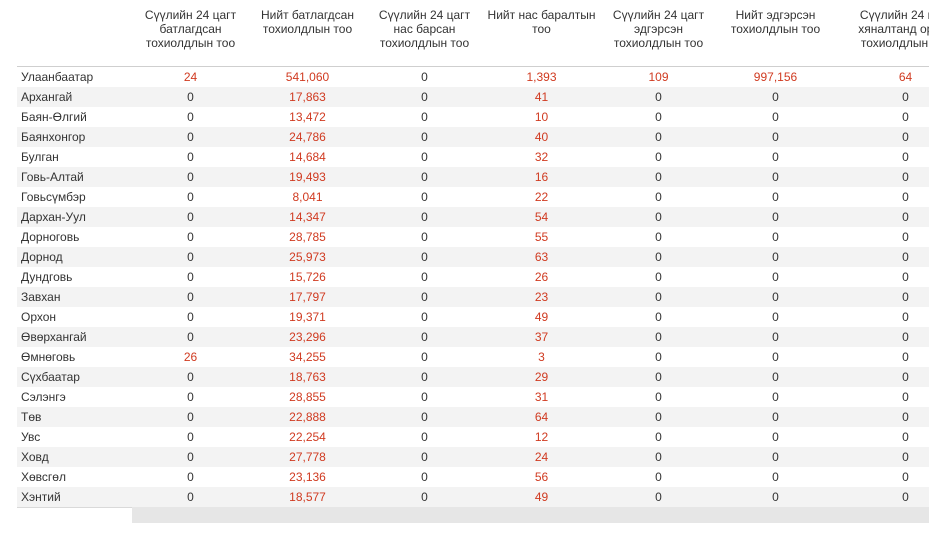  What do you see at coordinates (541, 117) in the screenshot?
I see `cell-total-deaths: 10` at bounding box center [541, 117].